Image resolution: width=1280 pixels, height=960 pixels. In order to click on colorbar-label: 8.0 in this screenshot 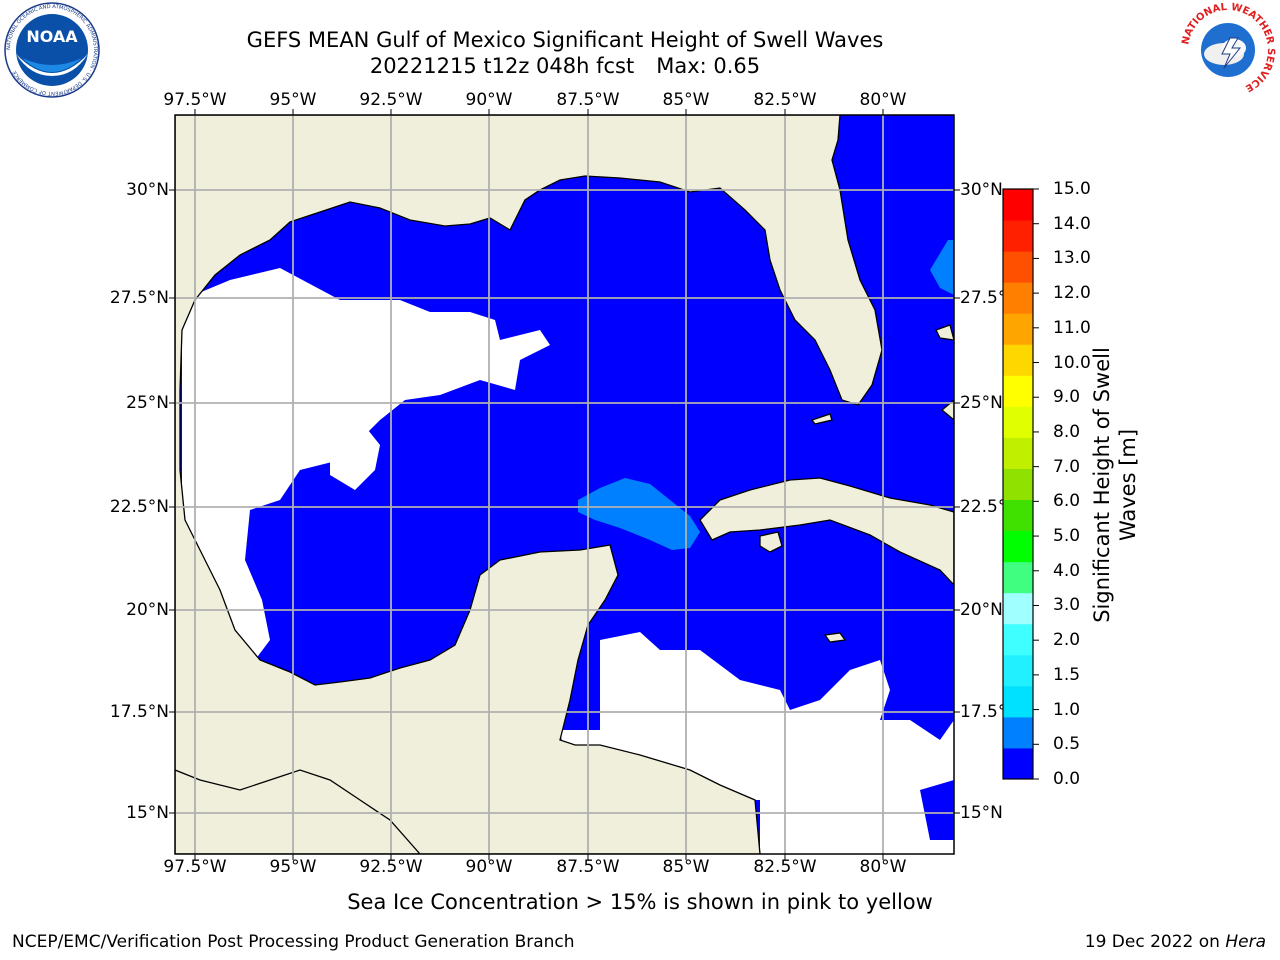, I will do `click(1067, 431)`.